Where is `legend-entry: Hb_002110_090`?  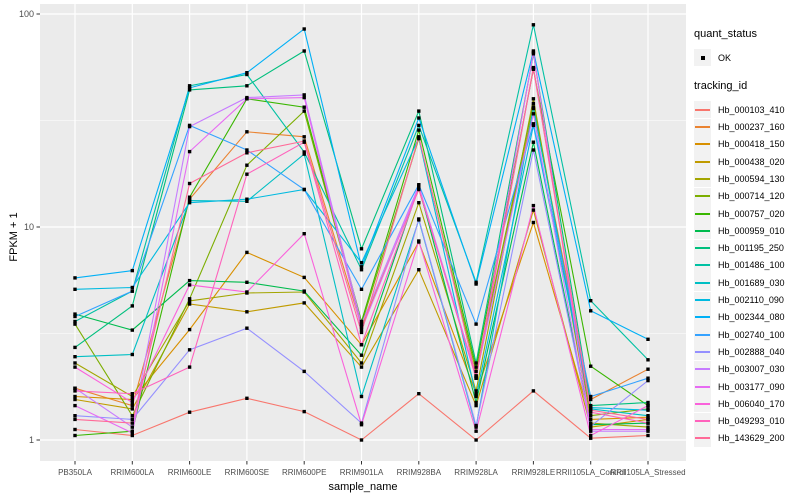 legend-entry: Hb_002110_090 is located at coordinates (746, 300).